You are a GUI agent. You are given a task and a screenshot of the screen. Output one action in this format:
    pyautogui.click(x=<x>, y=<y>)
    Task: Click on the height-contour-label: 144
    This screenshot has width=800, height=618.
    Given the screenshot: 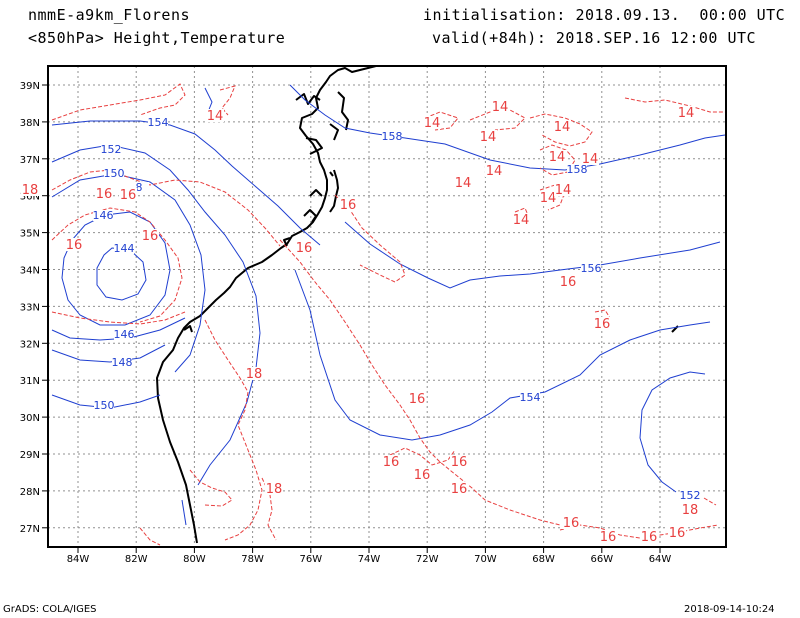 What is the action you would take?
    pyautogui.click(x=124, y=248)
    